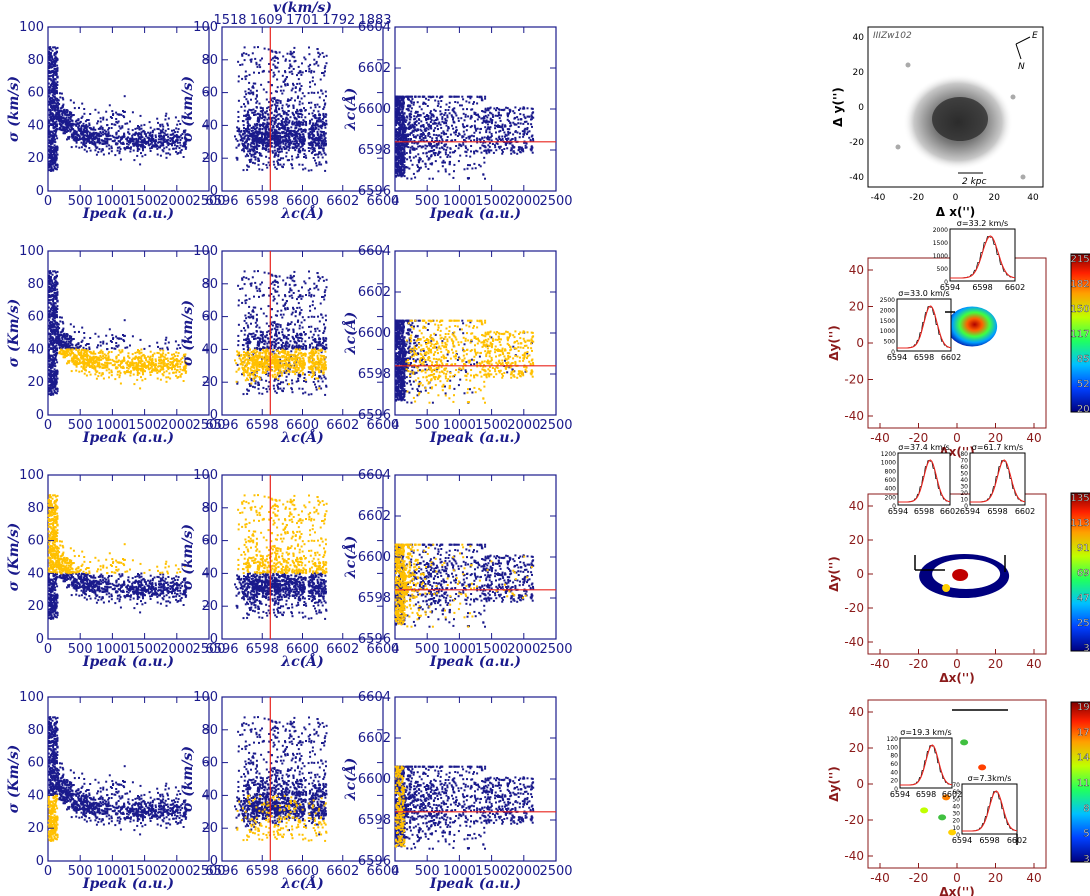 The image size is (1090, 896). Describe the element at coordinates (464, 137) in the screenshot. I see `data-points` at that location.